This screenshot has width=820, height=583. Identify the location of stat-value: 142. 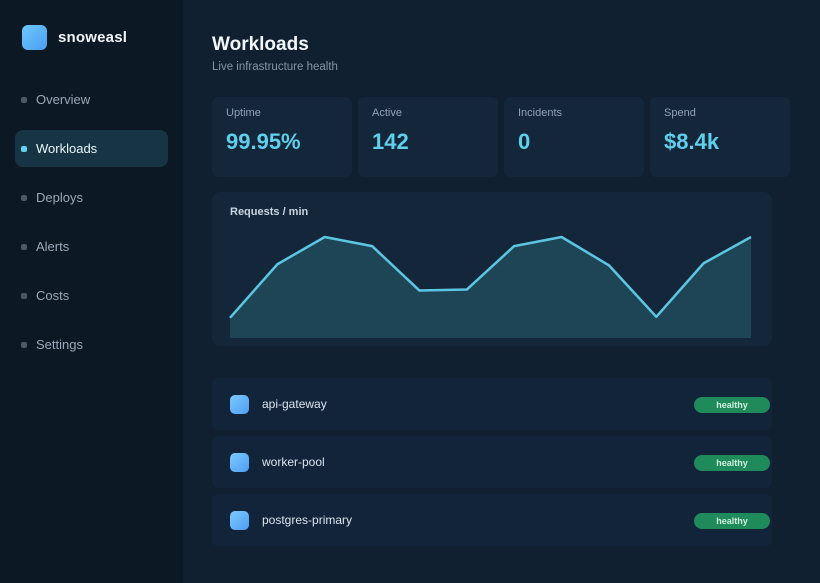
(390, 141).